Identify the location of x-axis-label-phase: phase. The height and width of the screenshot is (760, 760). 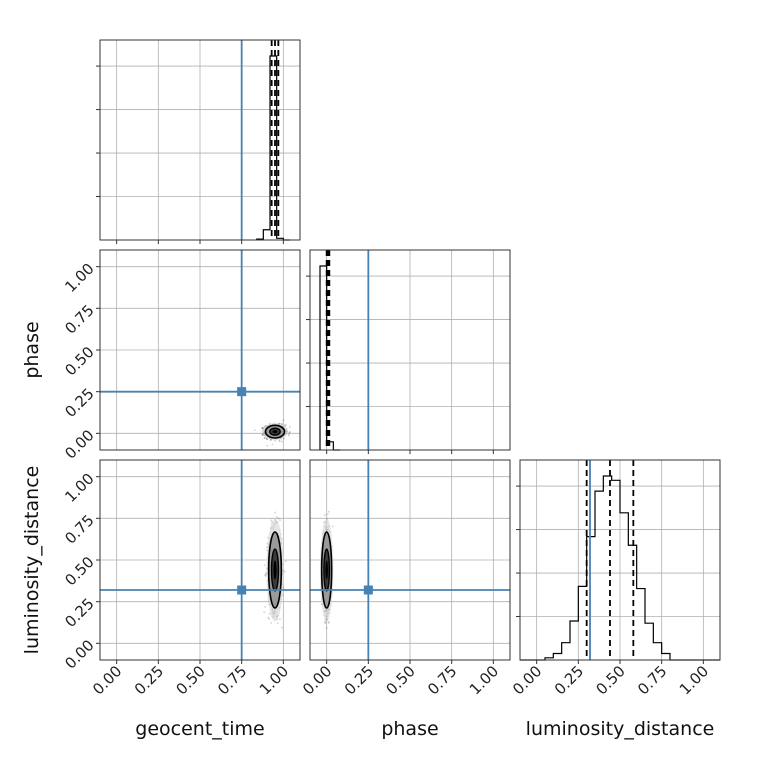
(409, 729).